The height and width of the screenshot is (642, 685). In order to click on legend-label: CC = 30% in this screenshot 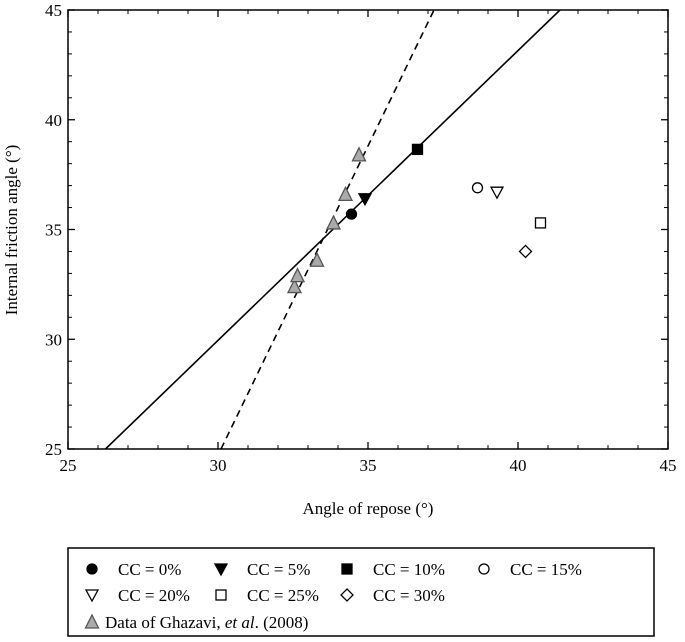, I will do `click(409, 595)`.